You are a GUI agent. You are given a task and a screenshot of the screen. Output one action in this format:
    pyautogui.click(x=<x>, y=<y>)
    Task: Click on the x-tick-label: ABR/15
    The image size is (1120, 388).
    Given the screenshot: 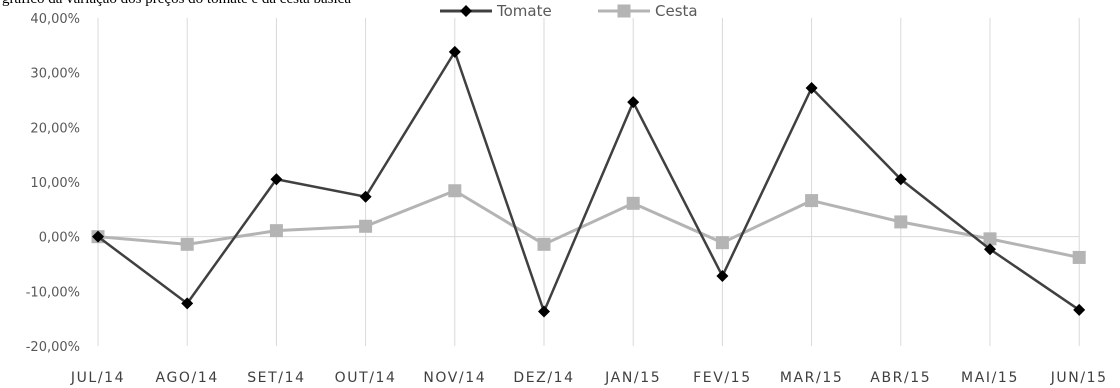 What is the action you would take?
    pyautogui.click(x=900, y=378)
    